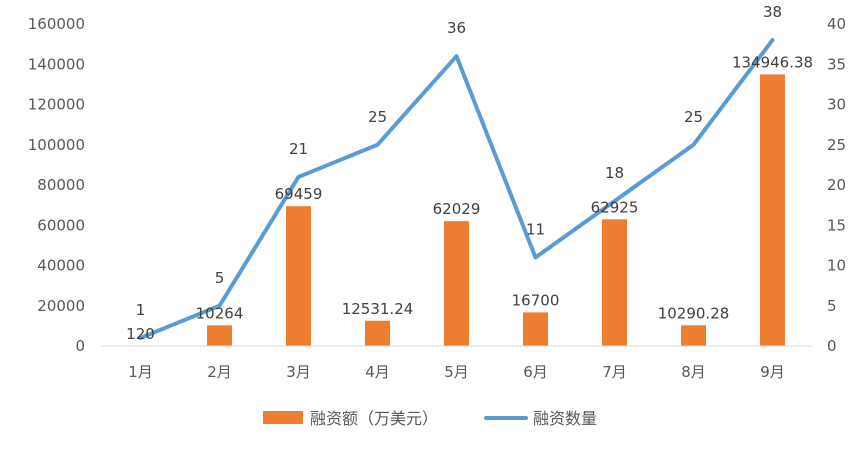 The width and height of the screenshot is (864, 449). I want to click on line-data-label: 21, so click(298, 149).